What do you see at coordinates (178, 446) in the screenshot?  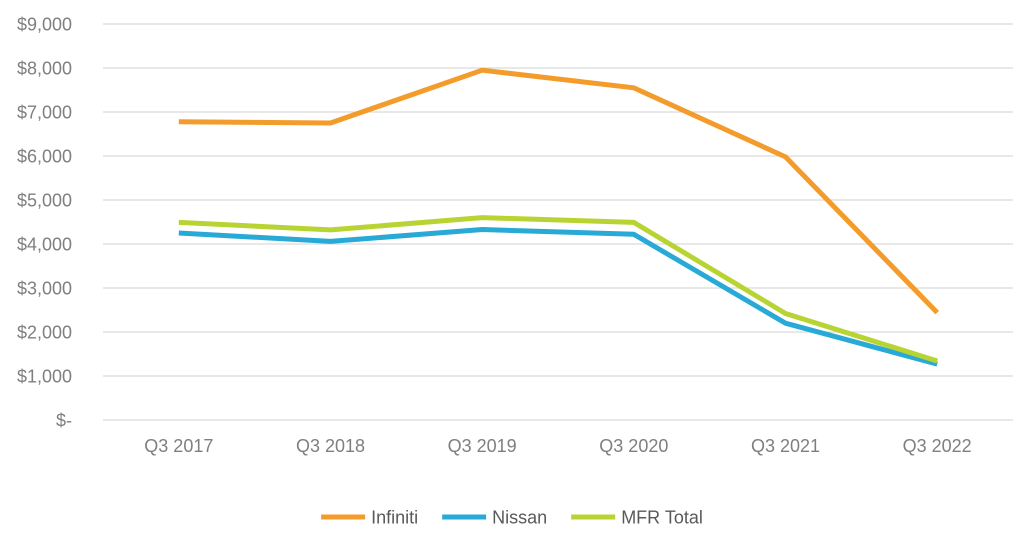 I see `x-tick-label: Q3 2017` at bounding box center [178, 446].